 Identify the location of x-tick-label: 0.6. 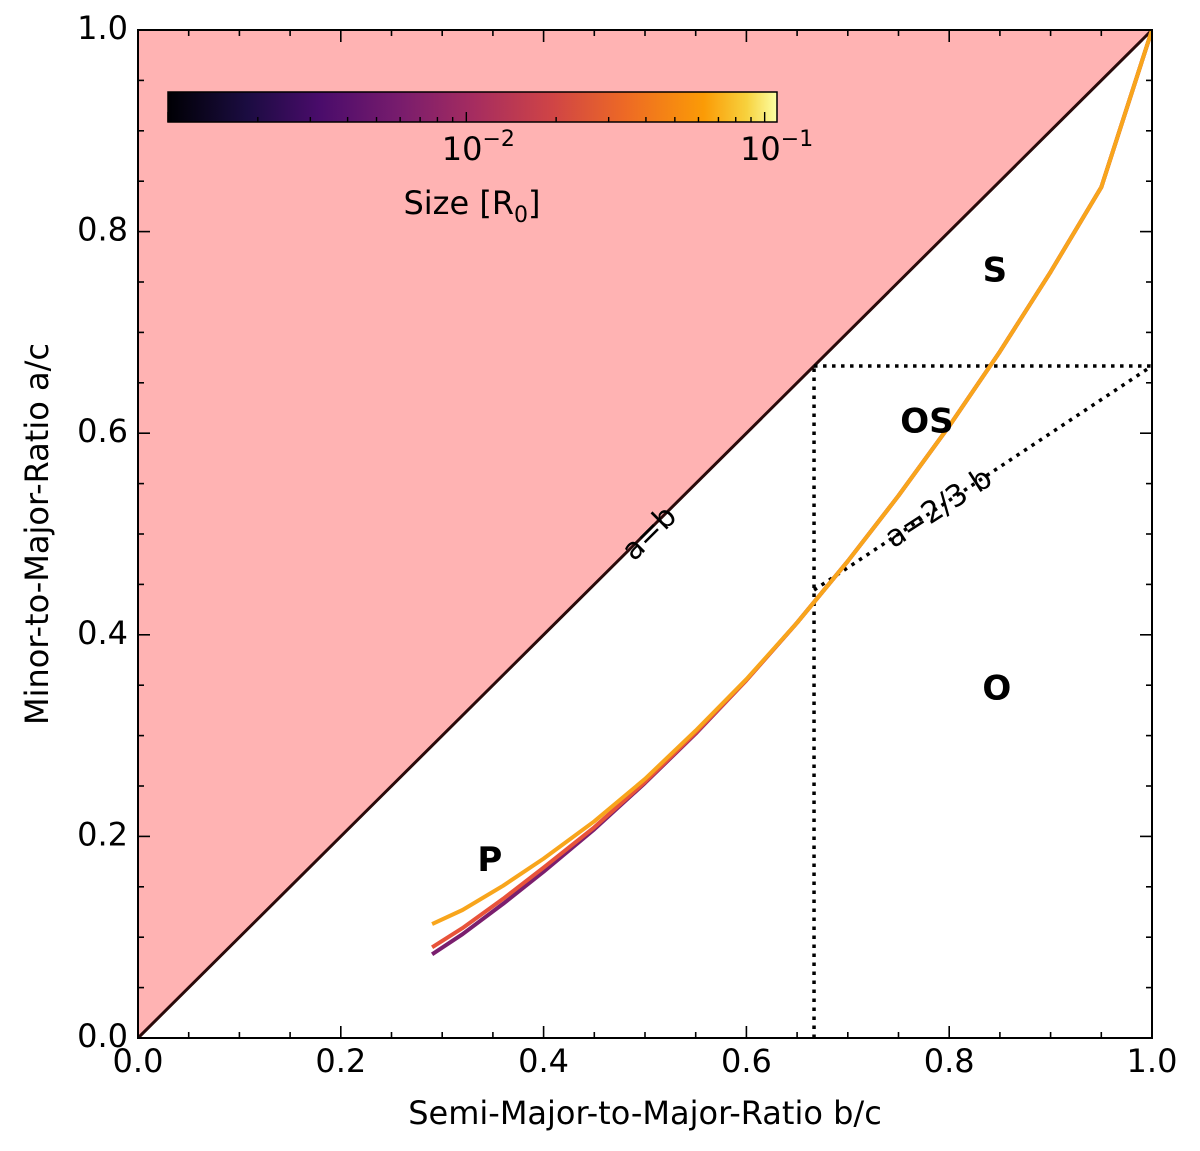
(746, 1061).